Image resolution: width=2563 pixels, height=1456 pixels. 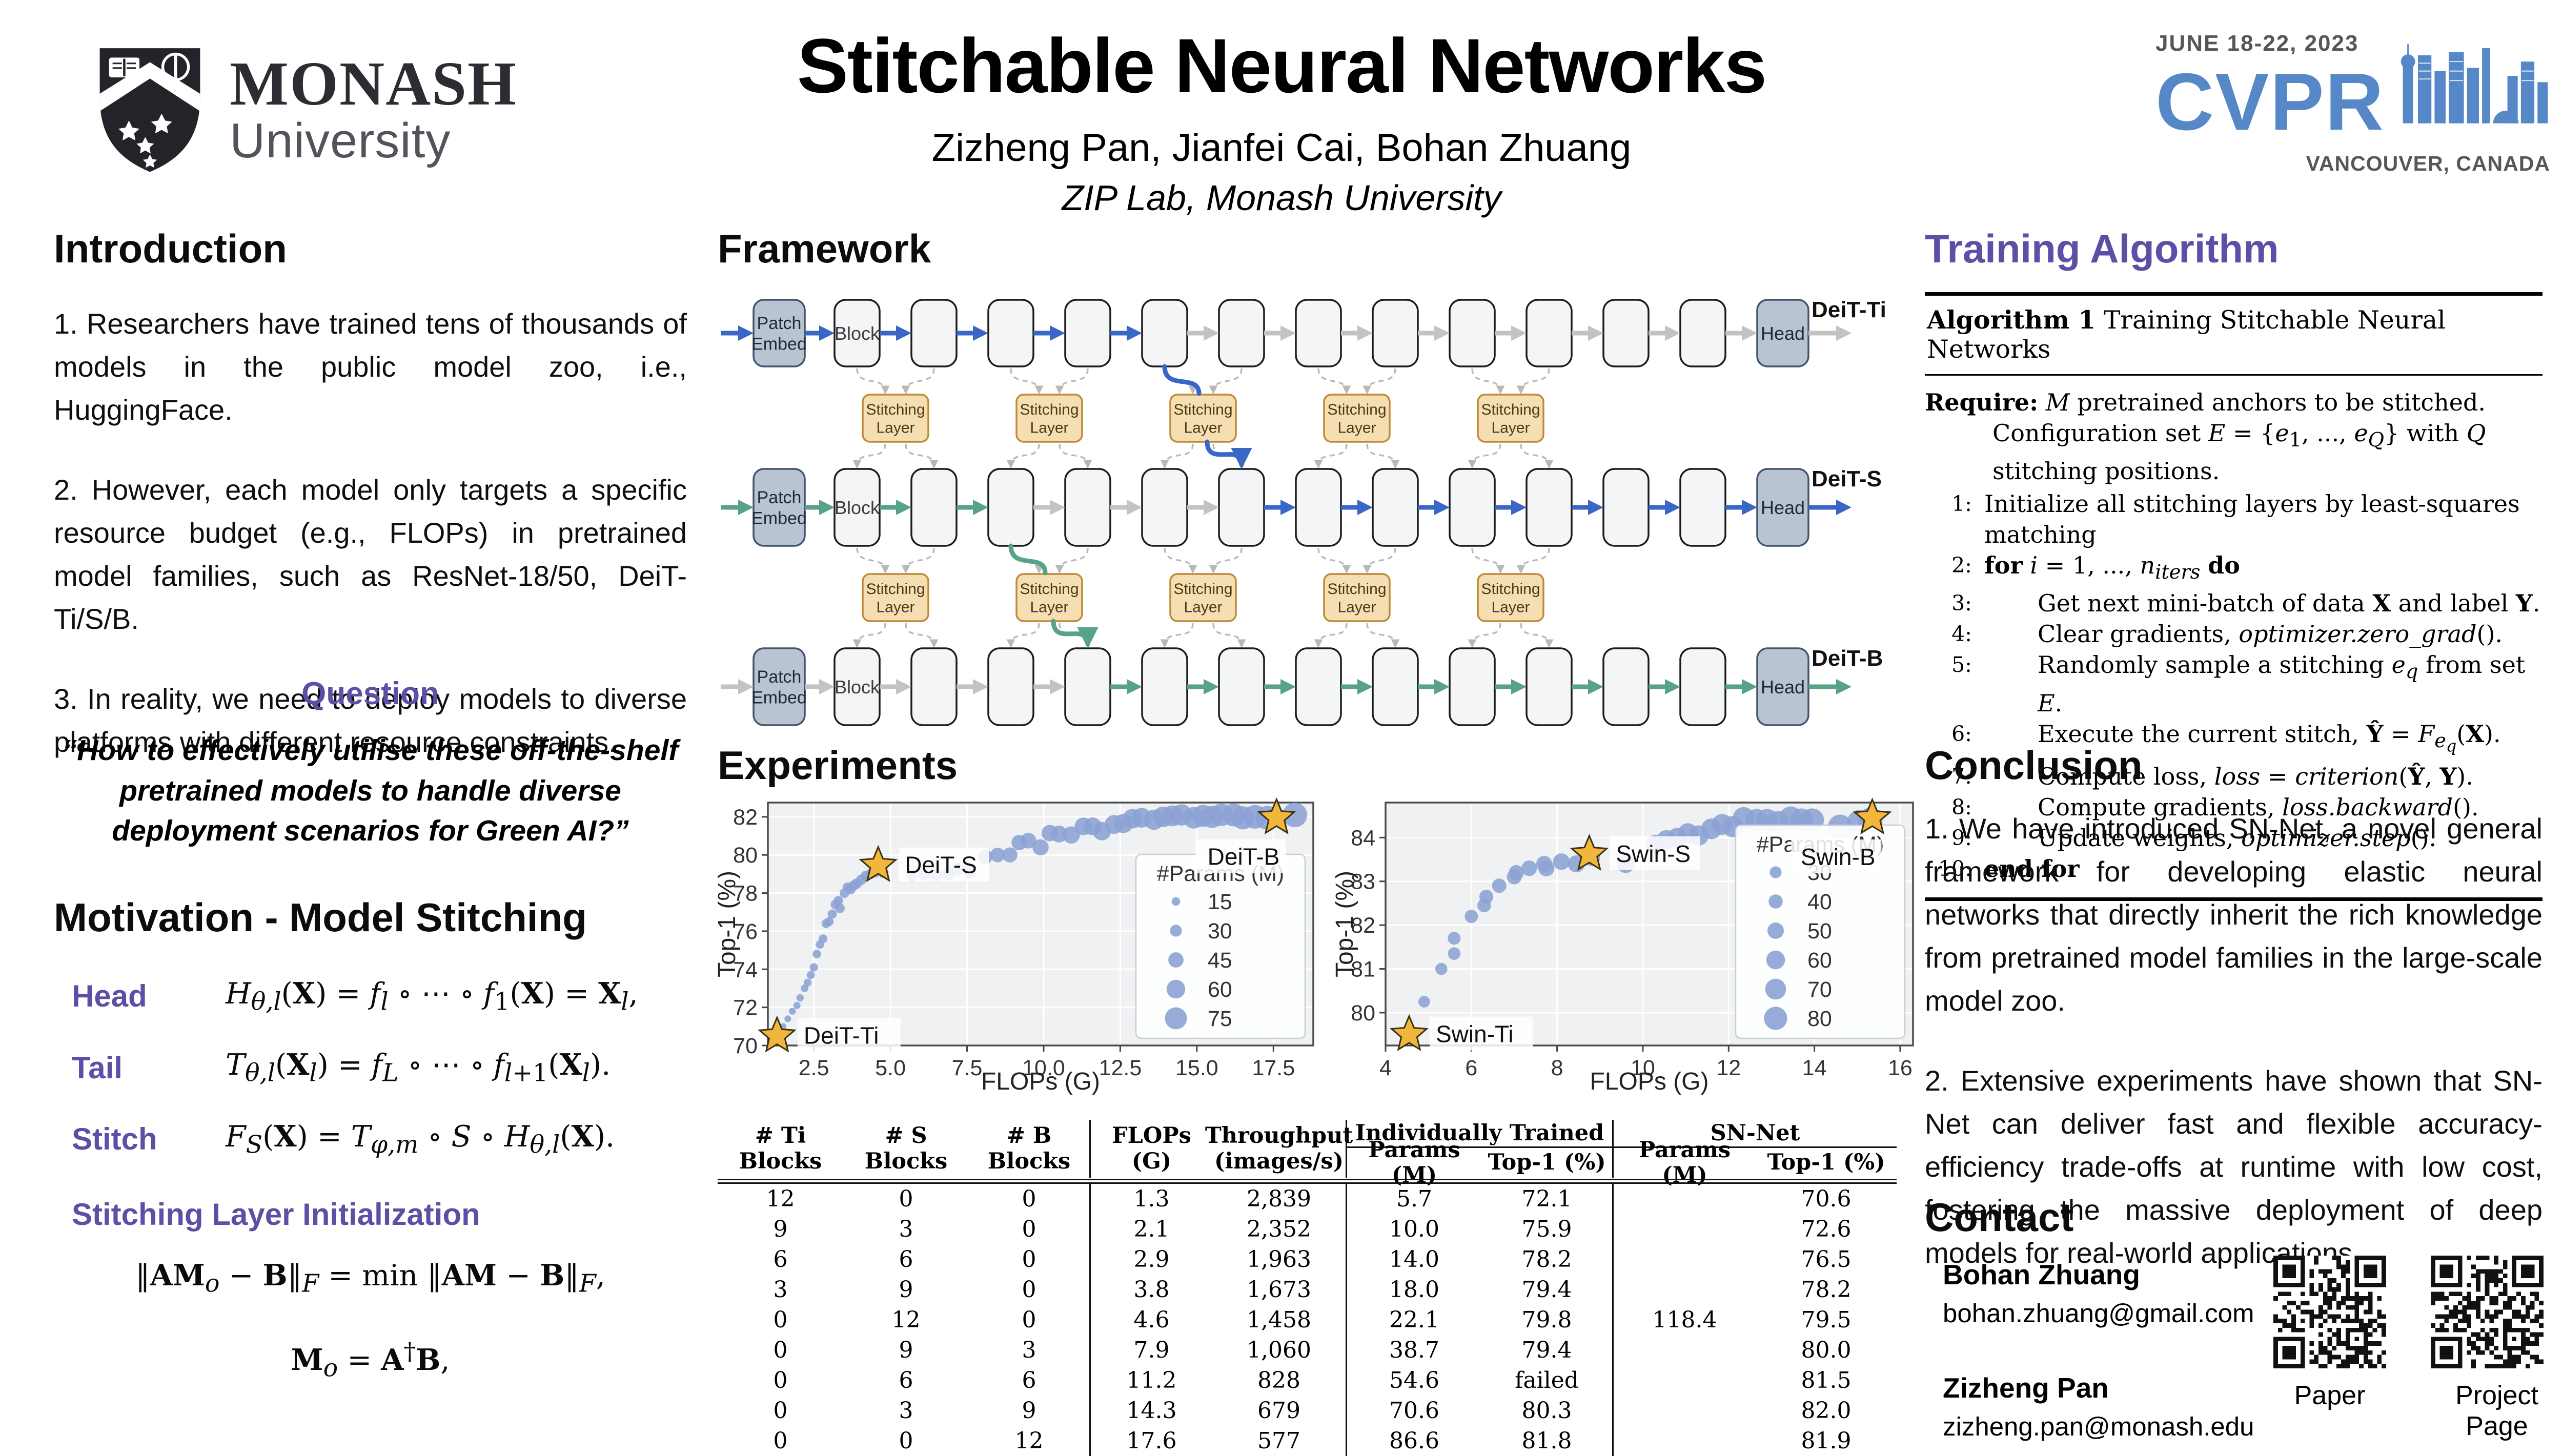 I want to click on algorithm-heading: Training Algorithm, so click(x=2102, y=249).